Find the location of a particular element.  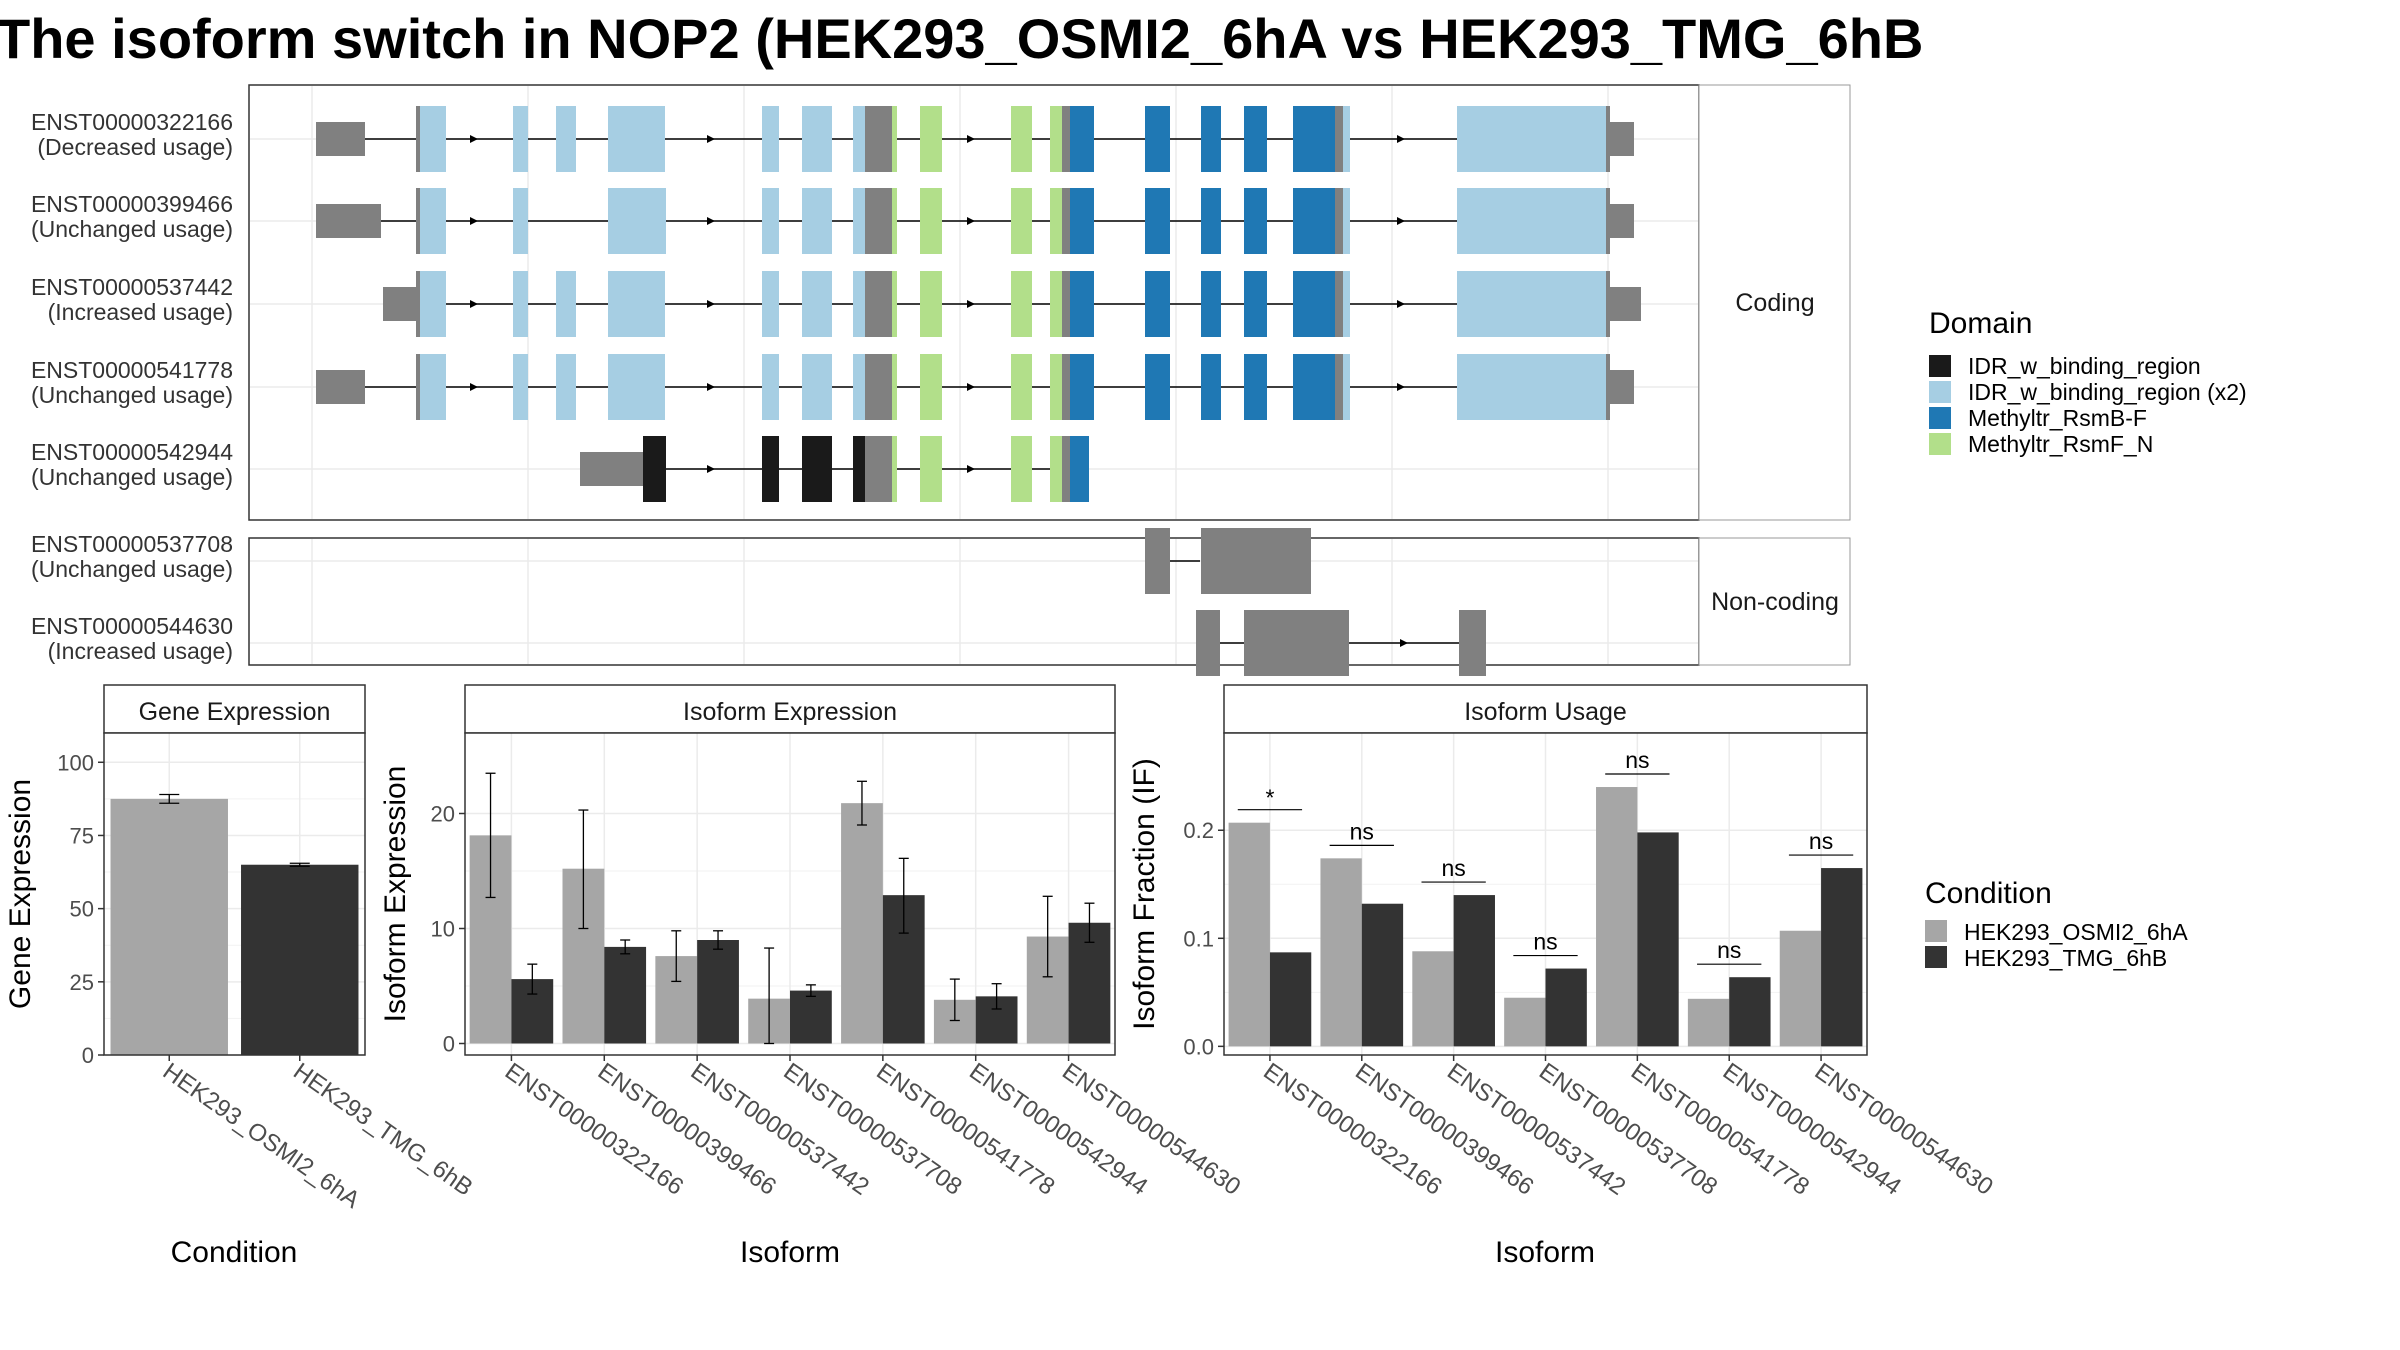

significance-label: * is located at coordinates (1269, 798).